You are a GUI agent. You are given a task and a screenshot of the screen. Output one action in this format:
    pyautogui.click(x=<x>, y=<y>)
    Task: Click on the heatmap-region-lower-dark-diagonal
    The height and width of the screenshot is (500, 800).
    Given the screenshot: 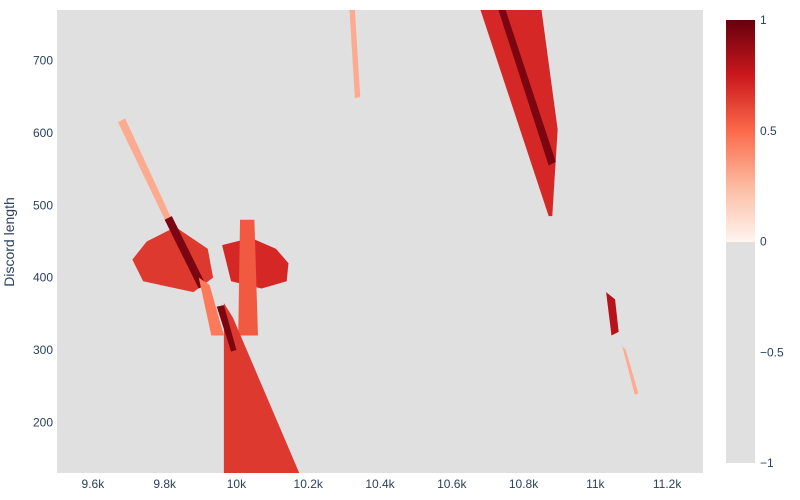 What is the action you would take?
    pyautogui.click(x=226, y=328)
    